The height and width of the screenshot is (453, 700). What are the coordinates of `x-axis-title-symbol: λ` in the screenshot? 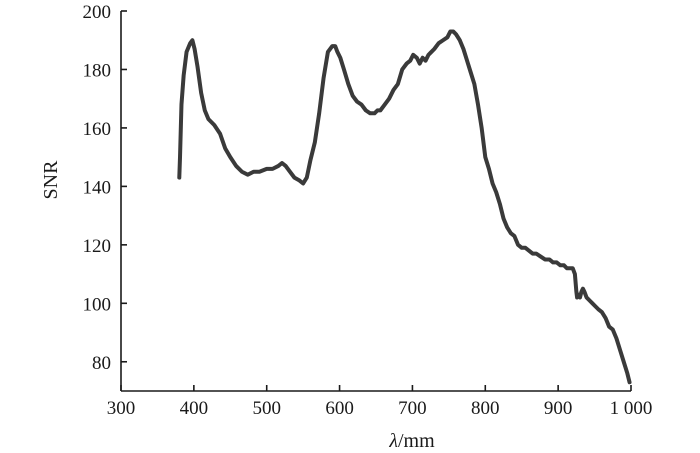 It's located at (393, 441).